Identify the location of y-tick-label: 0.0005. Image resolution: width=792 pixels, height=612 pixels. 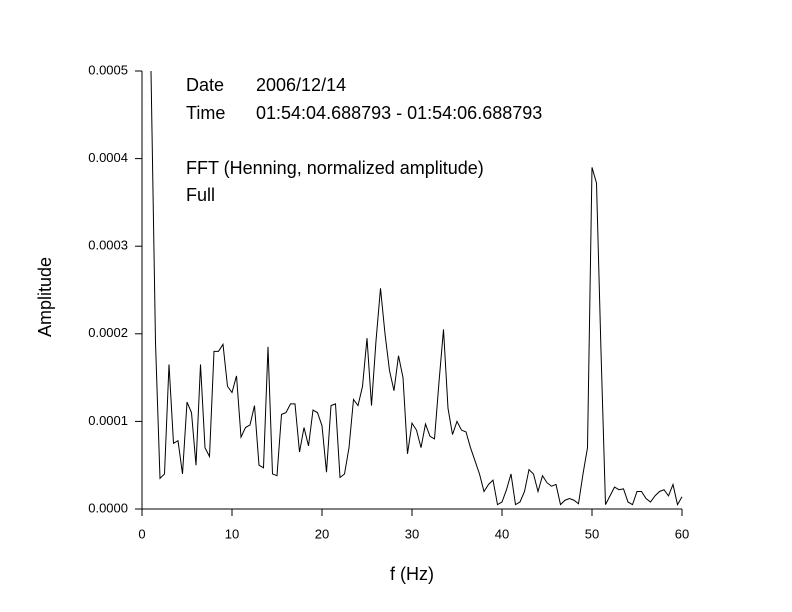
(108, 69).